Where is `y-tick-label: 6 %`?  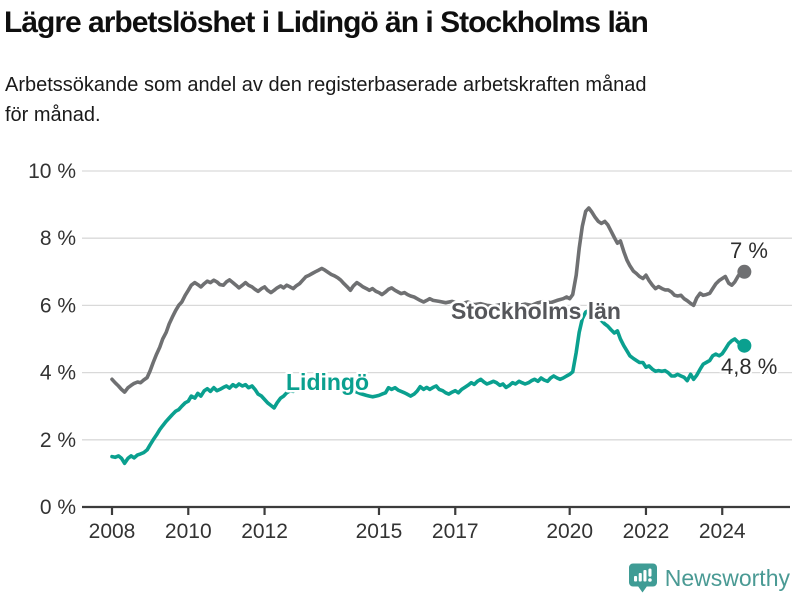
y-tick-label: 6 % is located at coordinates (58, 305).